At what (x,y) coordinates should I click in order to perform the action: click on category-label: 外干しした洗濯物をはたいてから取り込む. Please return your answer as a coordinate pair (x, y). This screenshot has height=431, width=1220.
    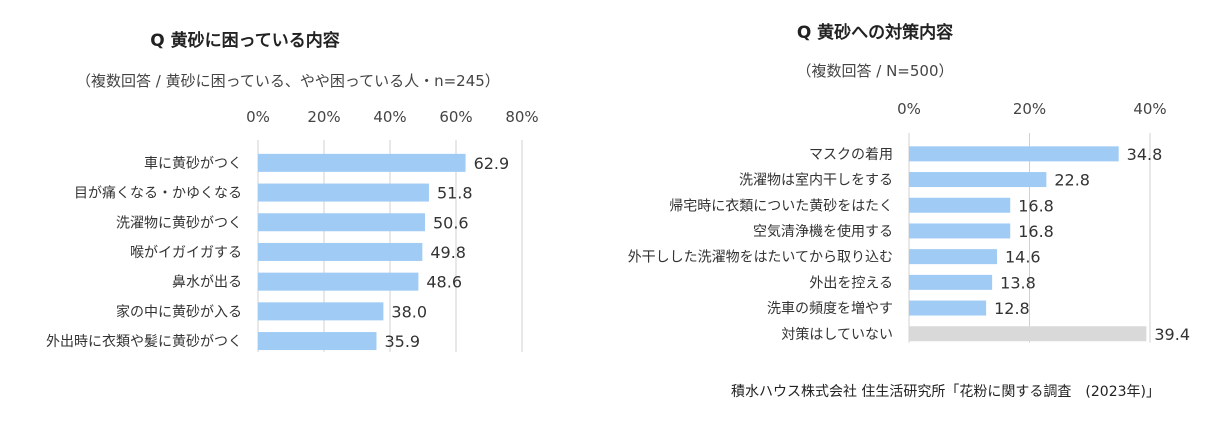
    Looking at the image, I should click on (760, 258).